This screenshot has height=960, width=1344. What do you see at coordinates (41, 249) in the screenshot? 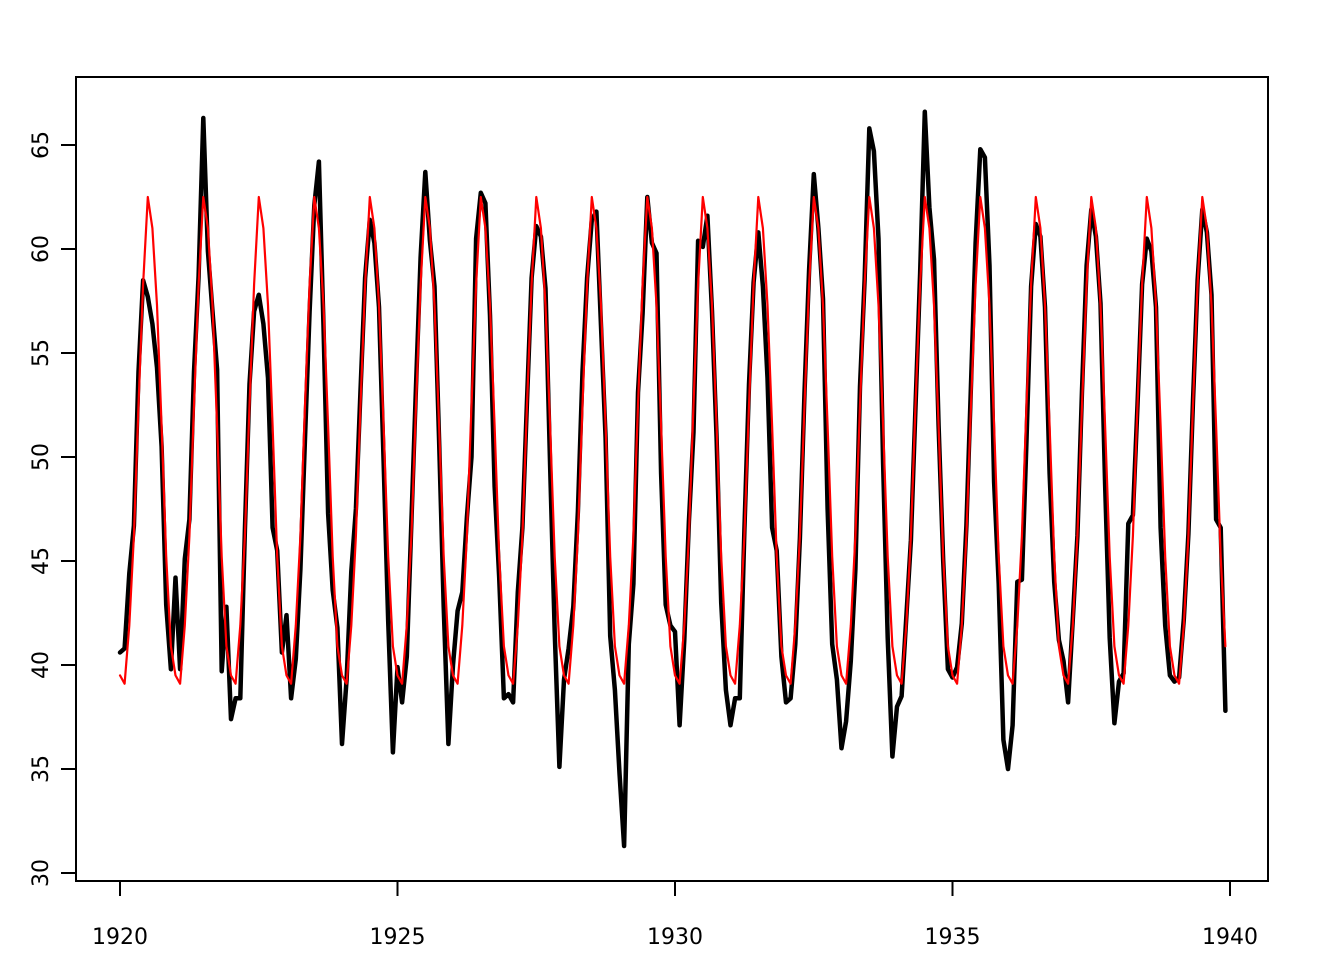
I see `y-axis-tick-label: 60` at bounding box center [41, 249].